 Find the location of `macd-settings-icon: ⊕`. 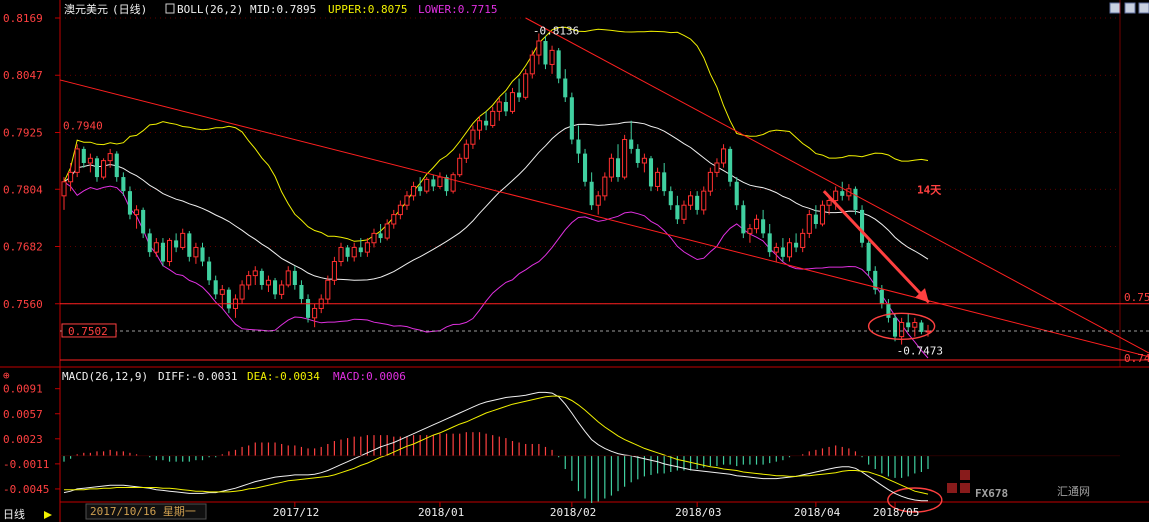

macd-settings-icon: ⊕ is located at coordinates (6, 375).